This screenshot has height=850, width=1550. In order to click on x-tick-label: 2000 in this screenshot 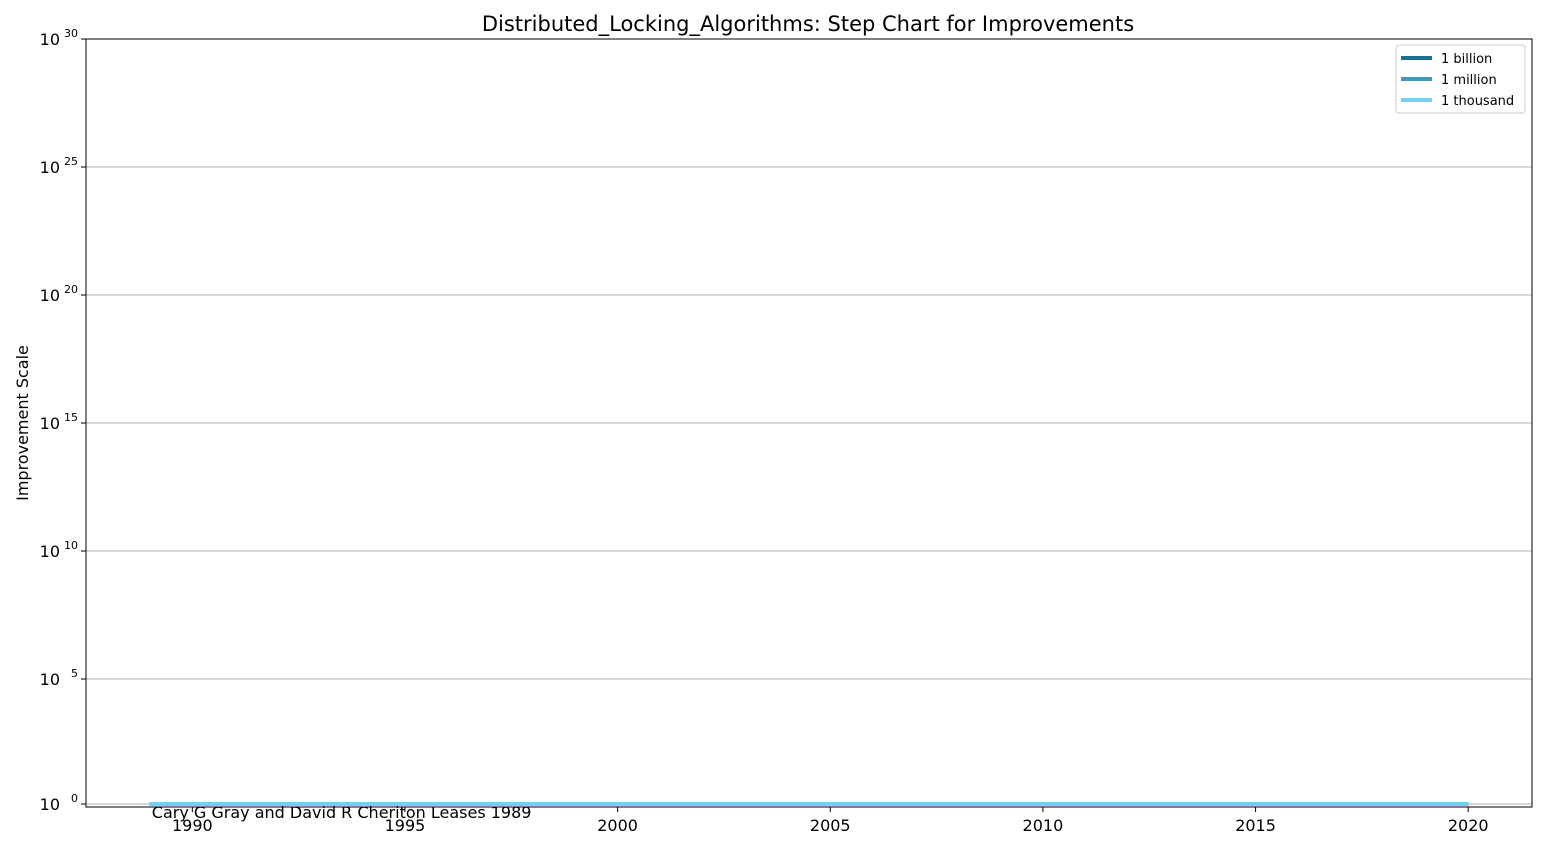, I will do `click(617, 825)`.